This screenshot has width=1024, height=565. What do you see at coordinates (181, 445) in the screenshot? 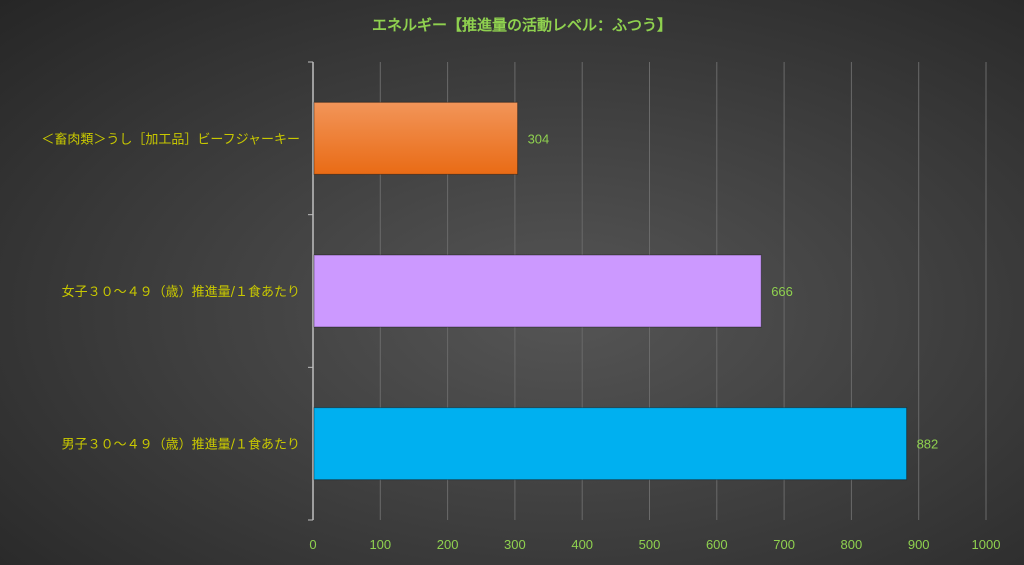
I see `category-label: 男子３０～４９（歳）推進量/１食あたり` at bounding box center [181, 445].